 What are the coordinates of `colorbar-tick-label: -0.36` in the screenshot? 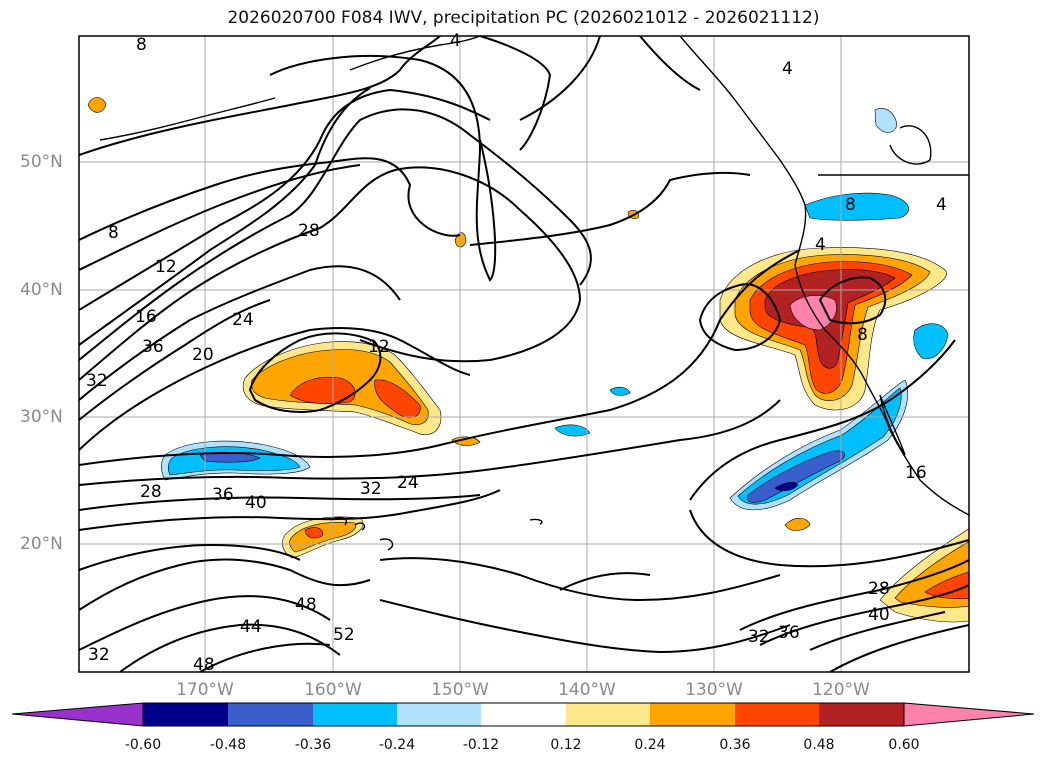 It's located at (313, 745).